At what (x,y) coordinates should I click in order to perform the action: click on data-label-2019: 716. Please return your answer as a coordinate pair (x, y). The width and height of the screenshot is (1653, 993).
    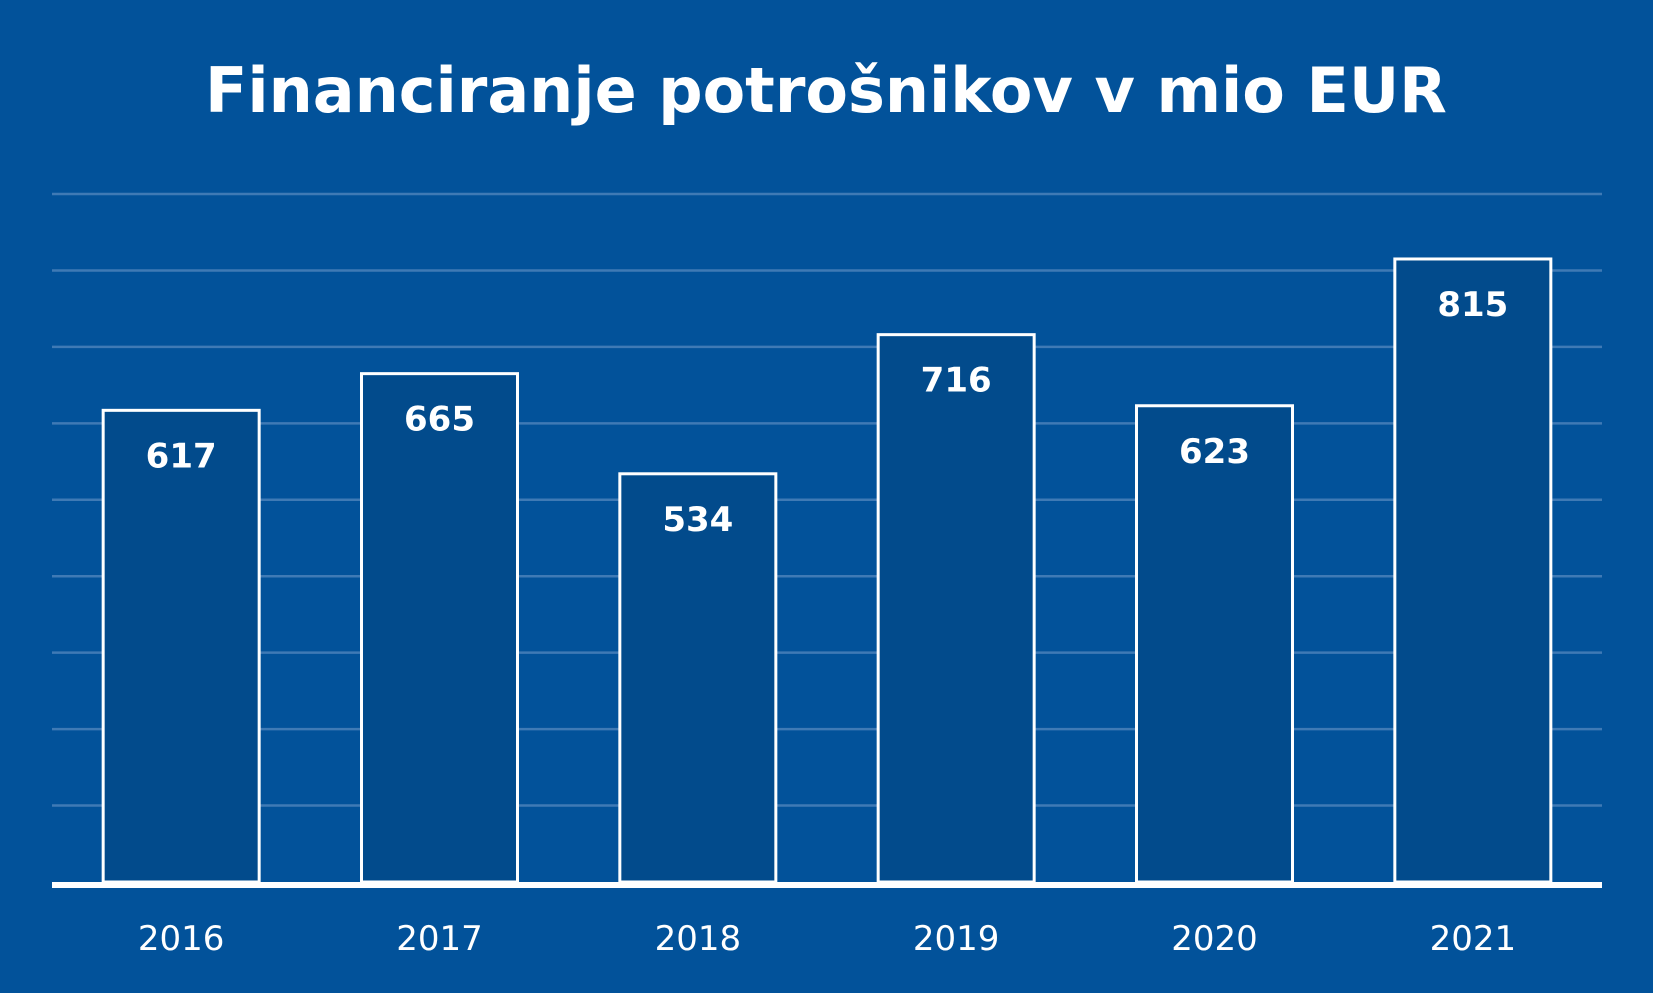
    Looking at the image, I should click on (956, 381).